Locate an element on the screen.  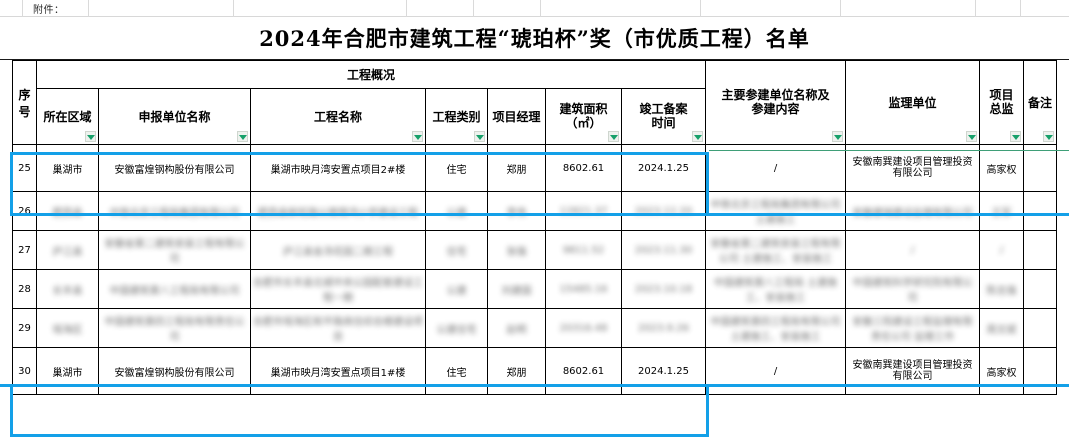
cell-chief: 王军 is located at coordinates (1001, 211).